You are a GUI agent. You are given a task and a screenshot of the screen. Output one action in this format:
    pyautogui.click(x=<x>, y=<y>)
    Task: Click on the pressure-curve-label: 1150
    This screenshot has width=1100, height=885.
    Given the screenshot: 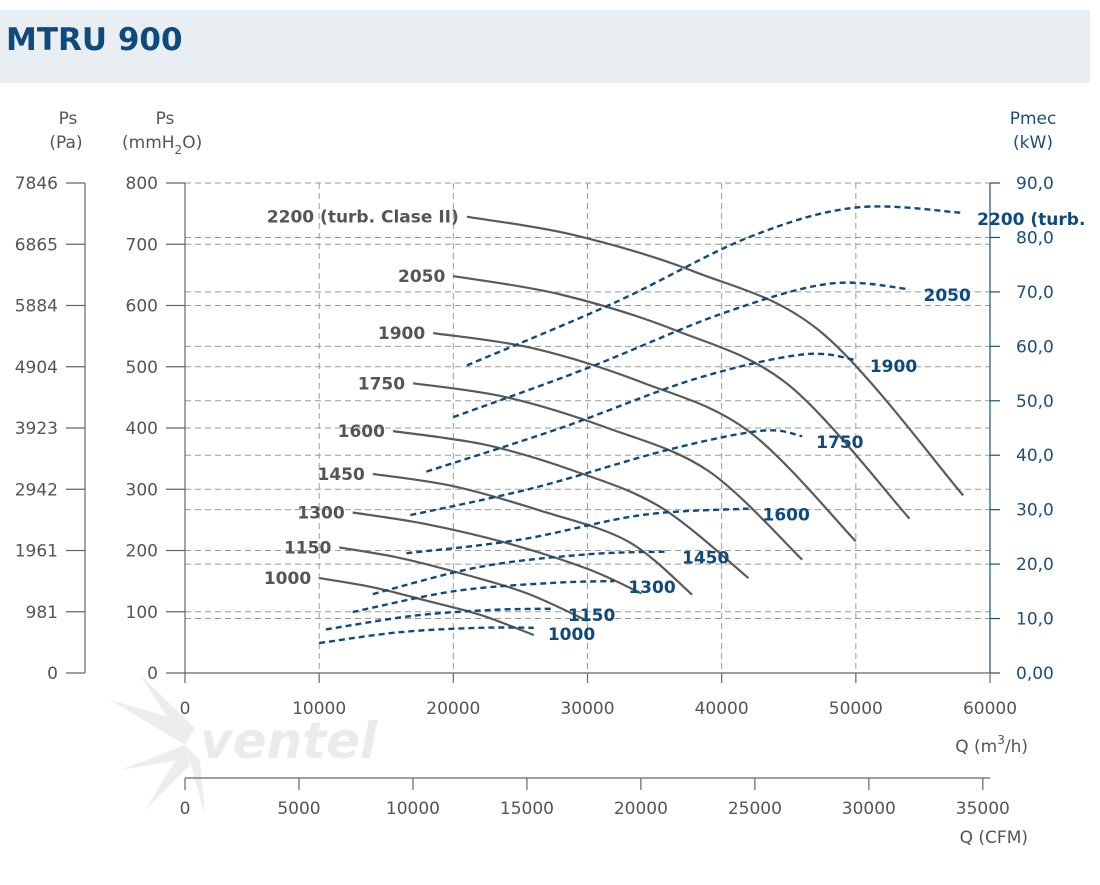 What is the action you would take?
    pyautogui.click(x=307, y=548)
    